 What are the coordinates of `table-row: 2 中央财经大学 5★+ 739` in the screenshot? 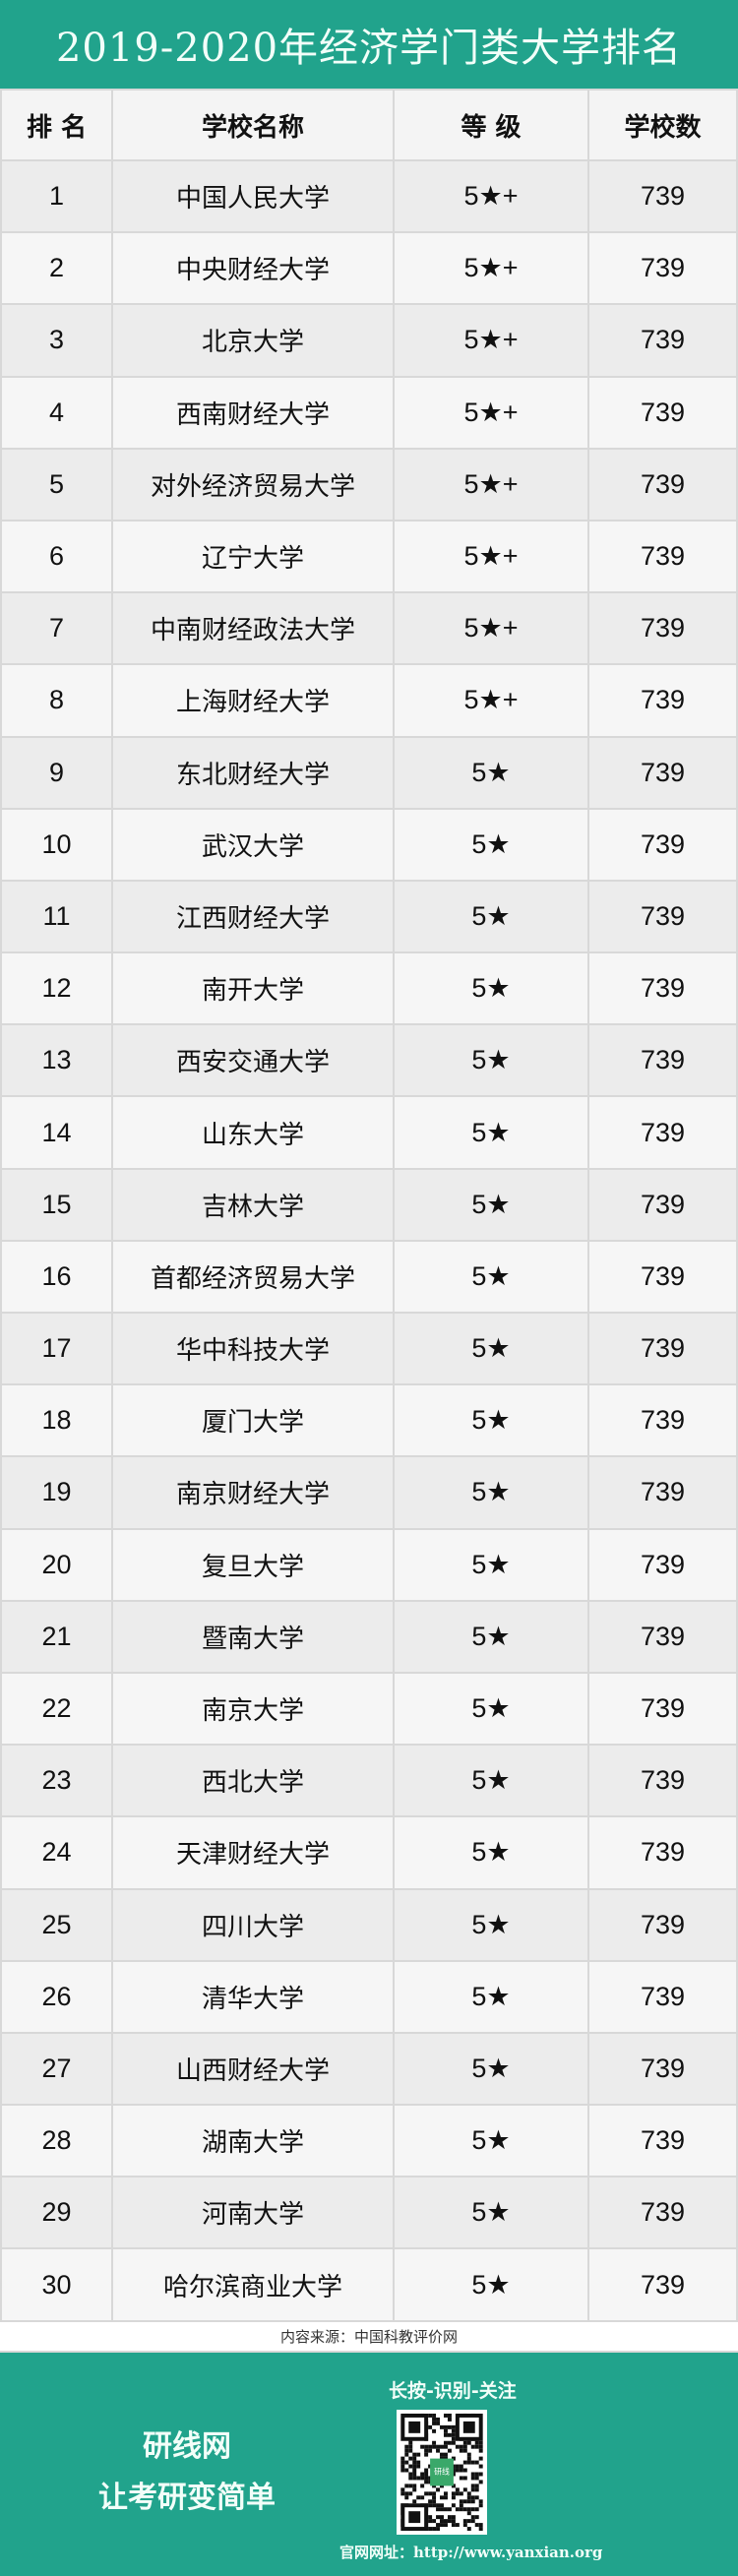 It's located at (369, 268).